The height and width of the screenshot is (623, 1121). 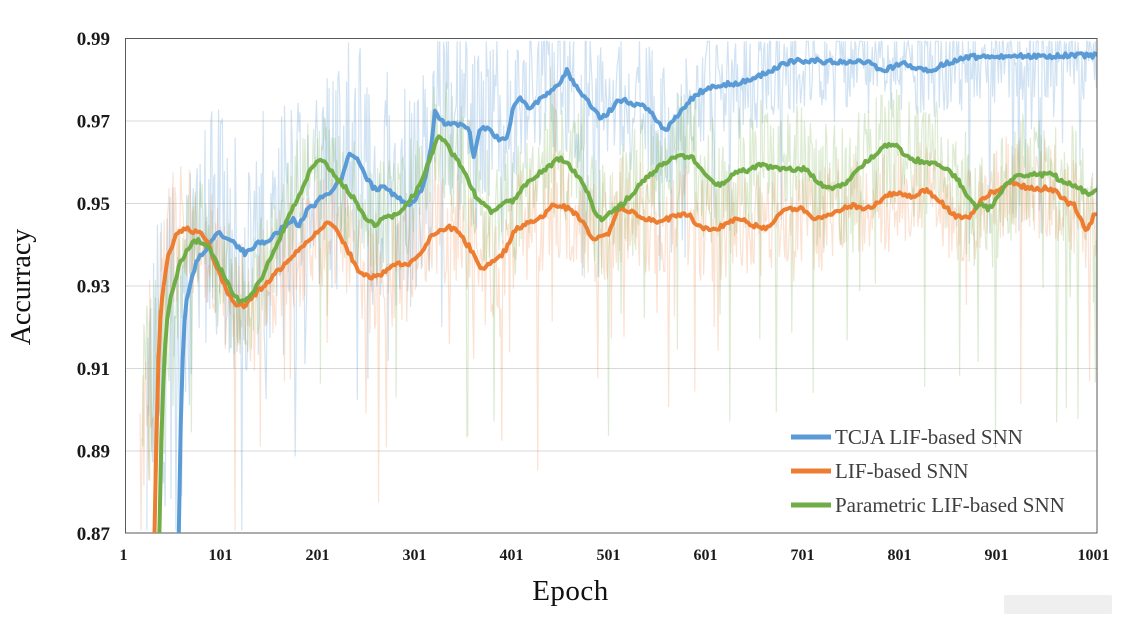 I want to click on y-axis-title: Accurracy, so click(x=22, y=287).